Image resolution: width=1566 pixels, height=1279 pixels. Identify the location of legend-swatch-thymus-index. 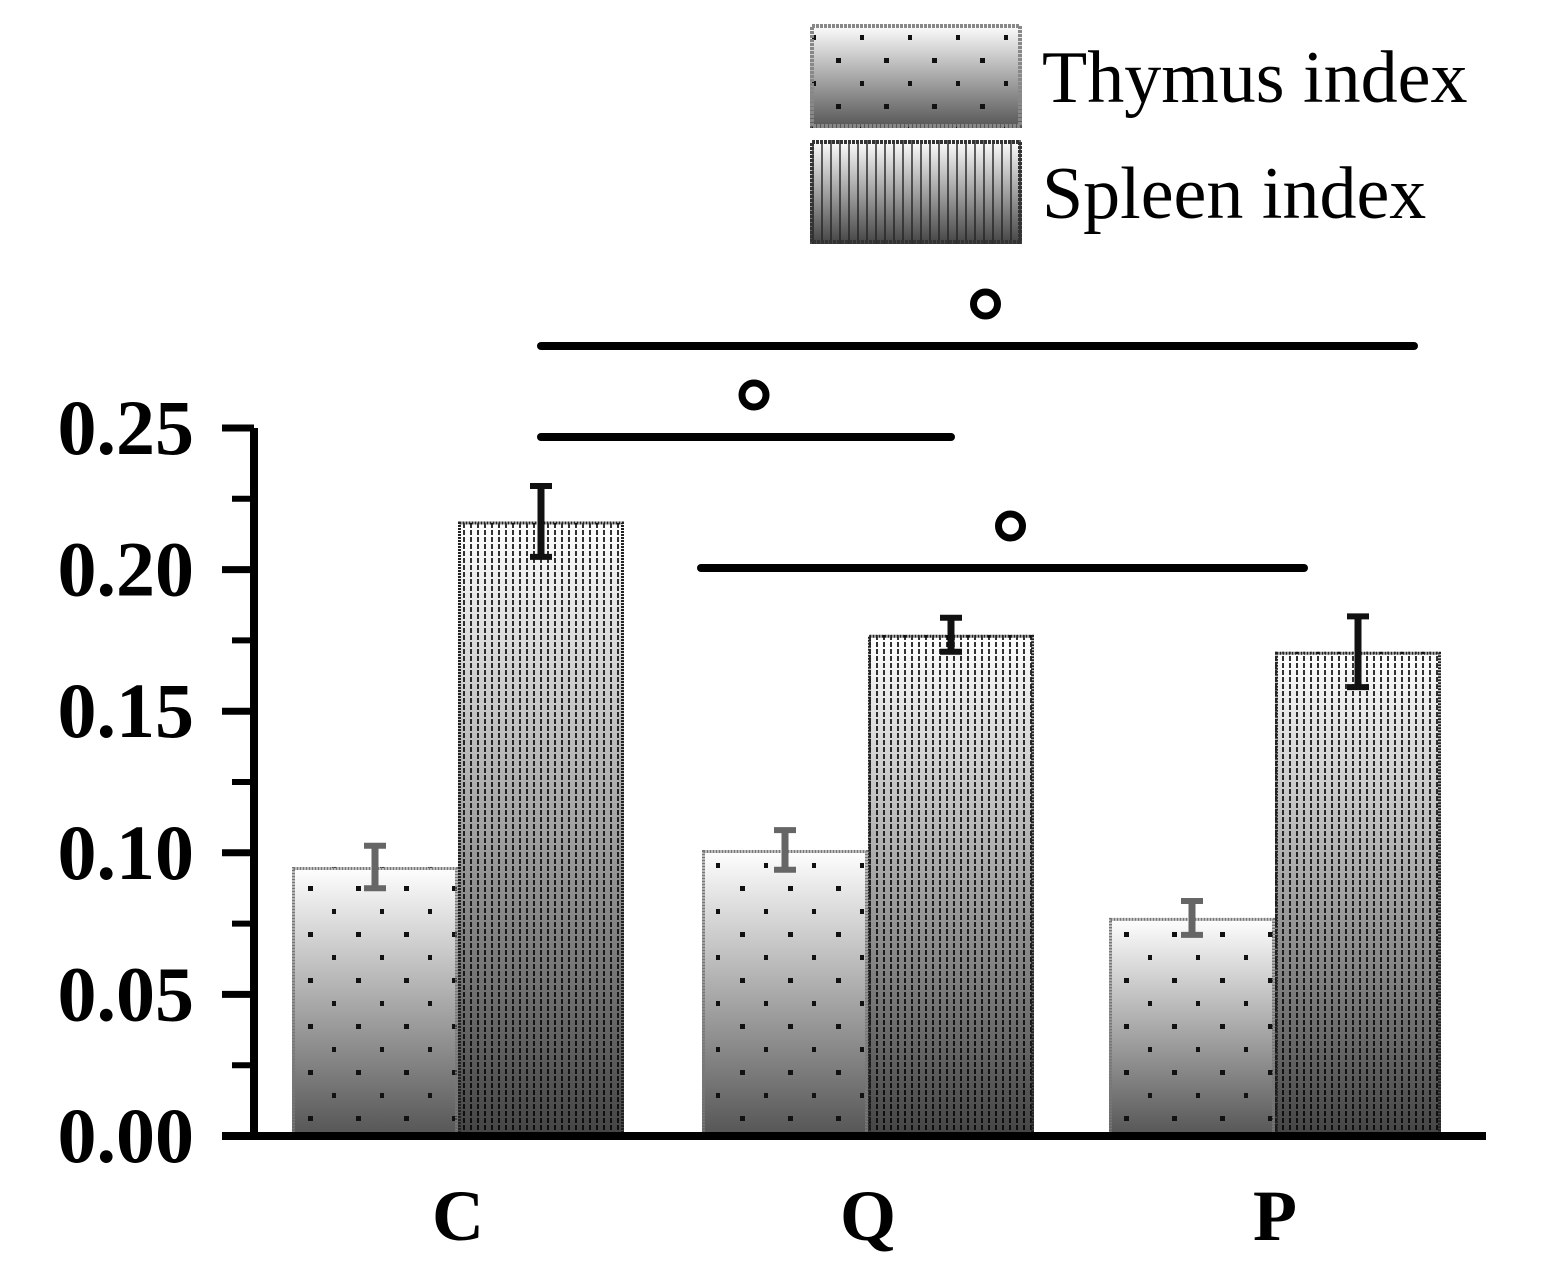
(916, 76).